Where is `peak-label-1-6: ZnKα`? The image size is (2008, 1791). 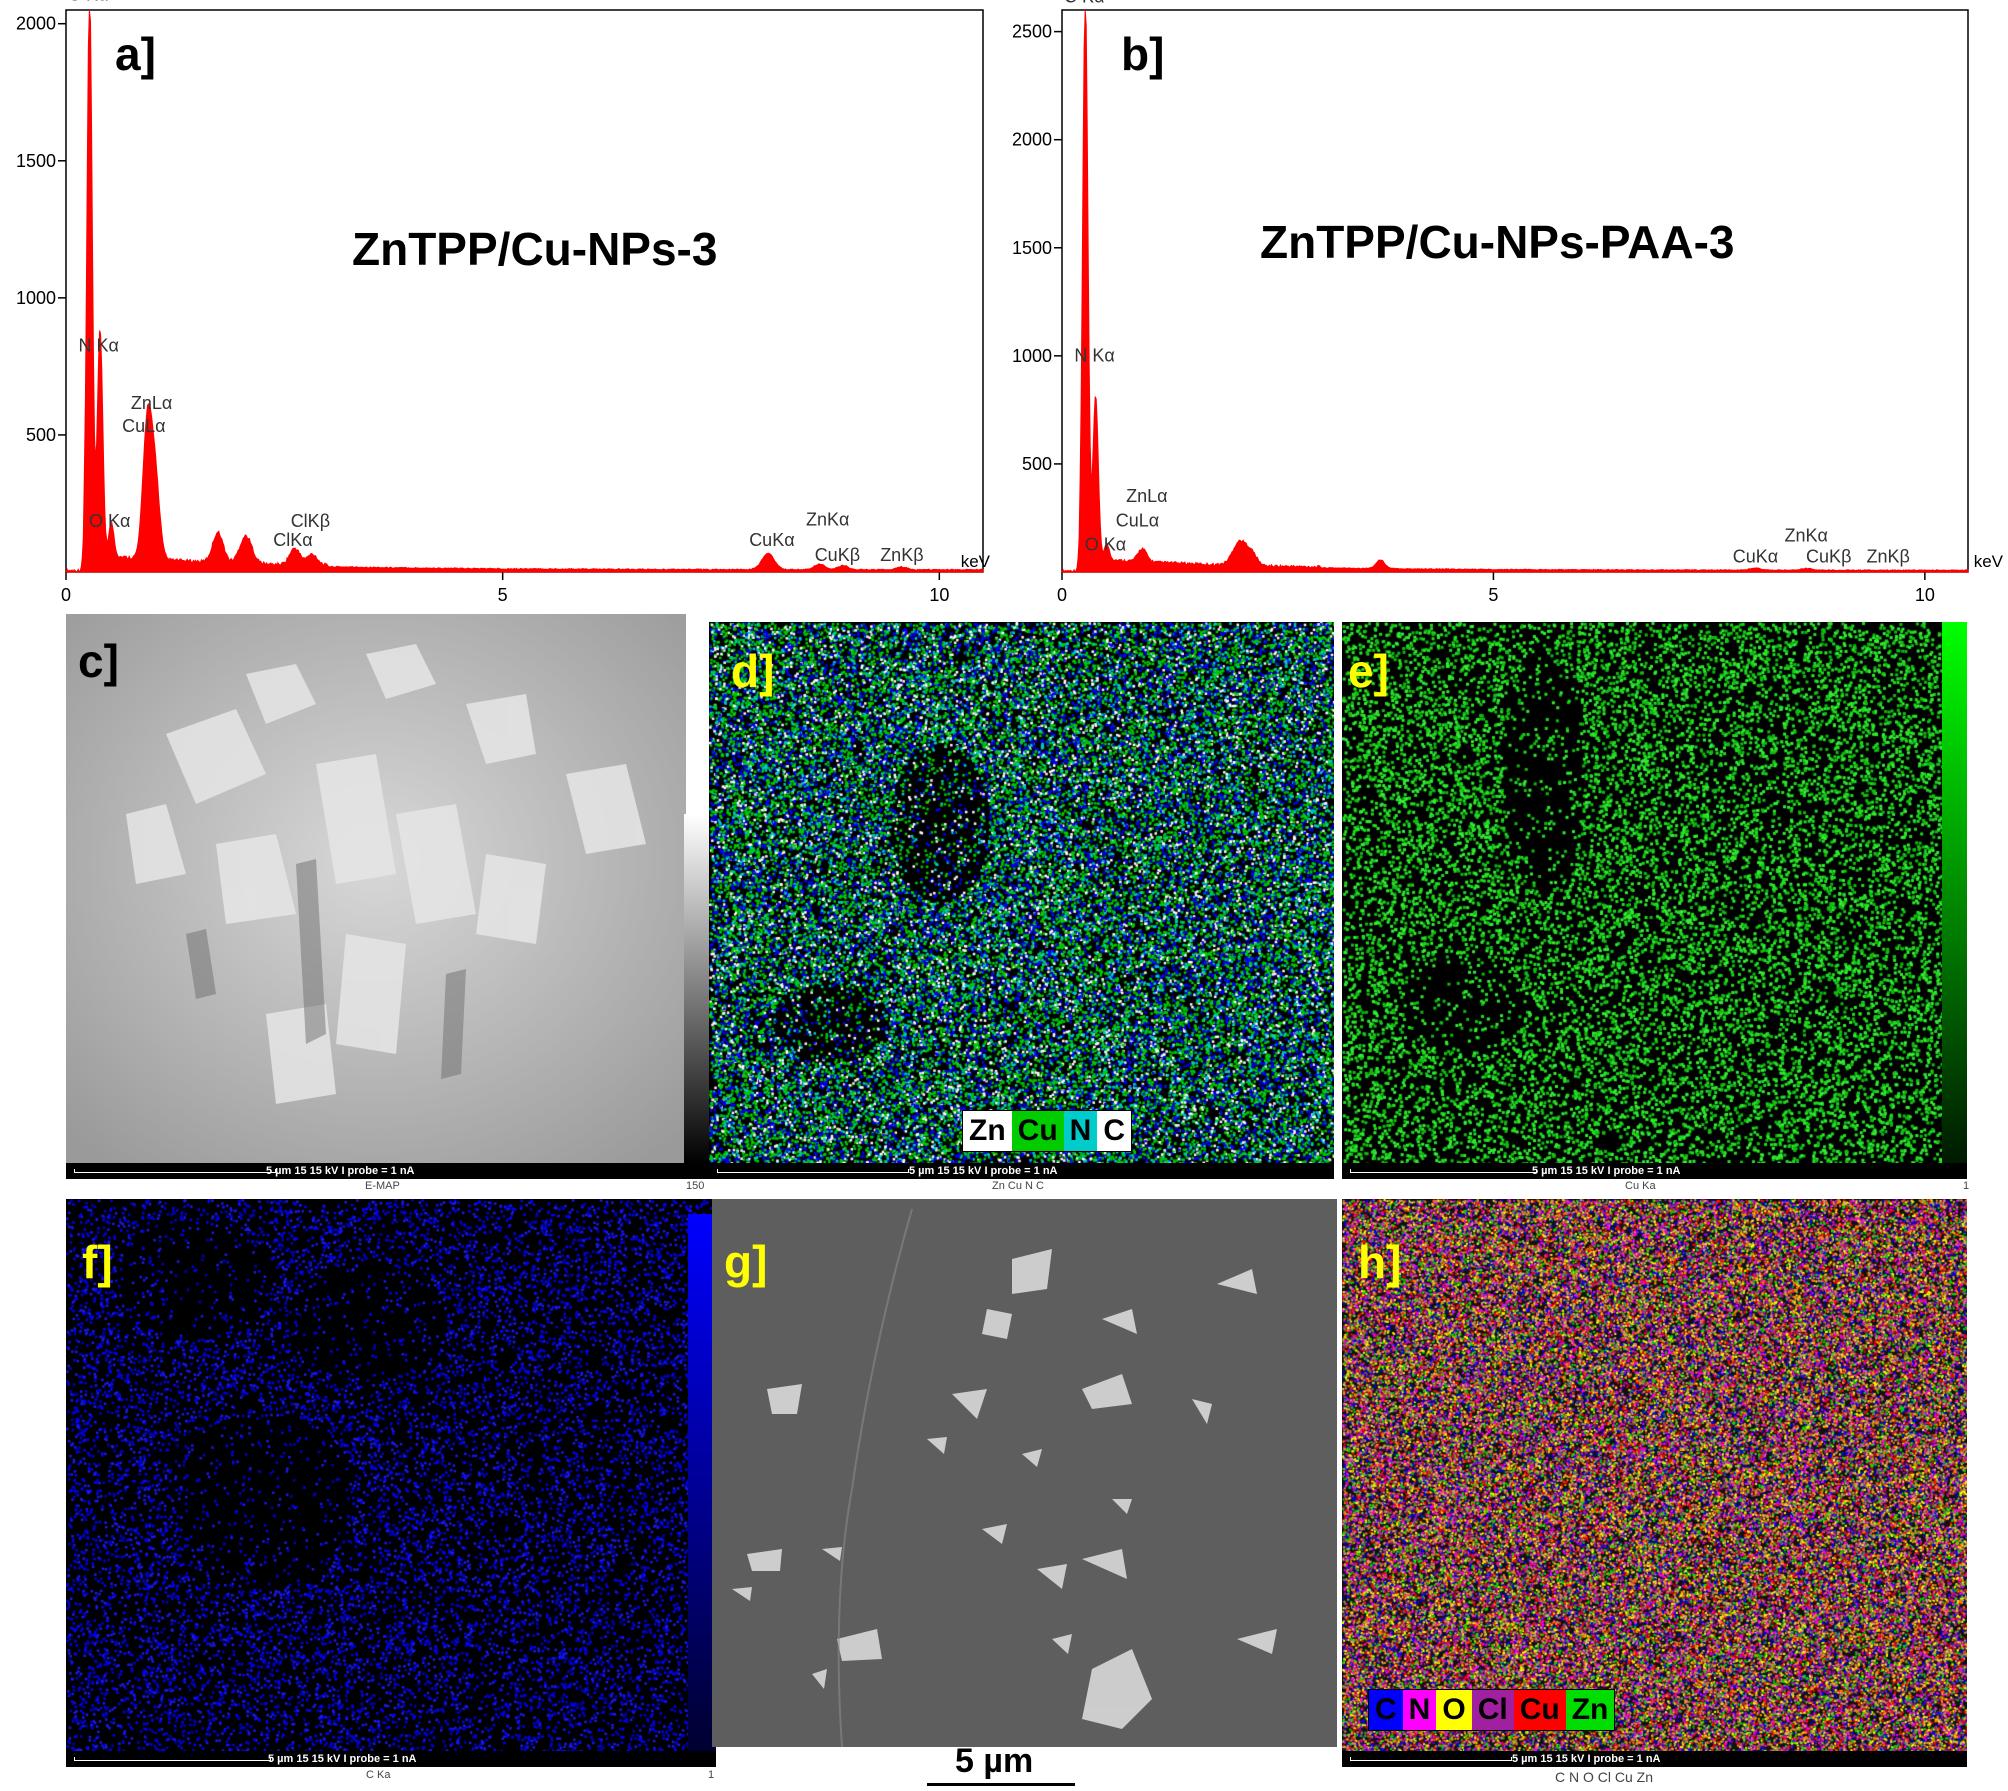 peak-label-1-6: ZnKα is located at coordinates (1805, 536).